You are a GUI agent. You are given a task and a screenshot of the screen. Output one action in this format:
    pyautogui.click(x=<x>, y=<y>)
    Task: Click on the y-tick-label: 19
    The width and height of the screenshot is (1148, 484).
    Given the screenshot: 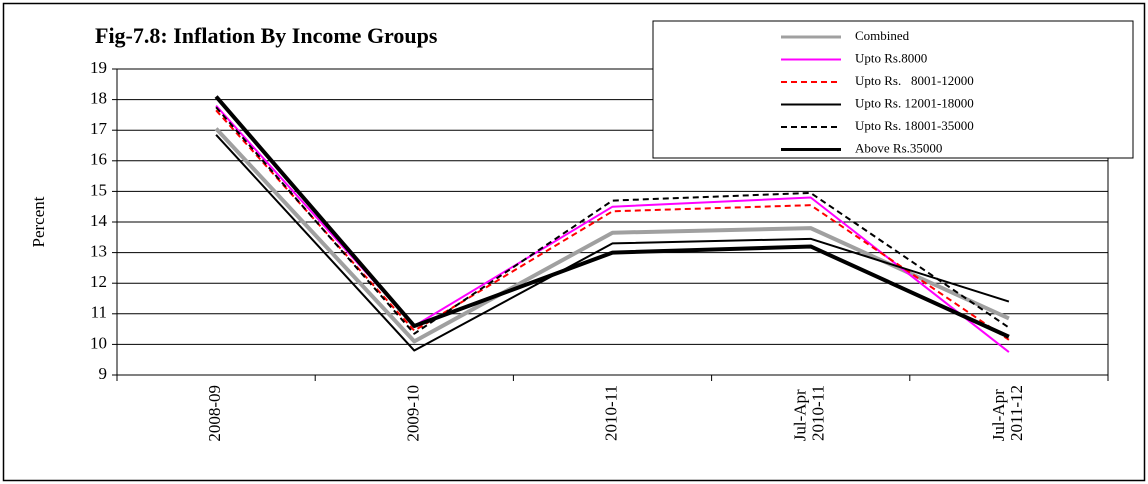 What is the action you would take?
    pyautogui.click(x=98, y=67)
    